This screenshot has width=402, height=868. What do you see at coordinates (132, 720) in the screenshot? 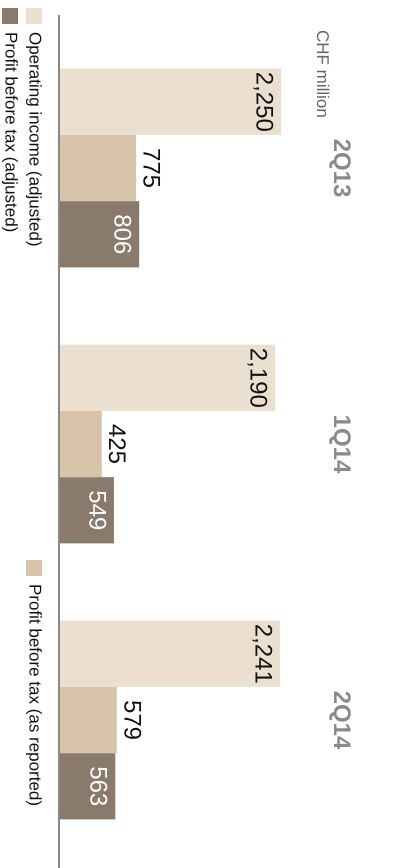
I see `data-label: 579` at bounding box center [132, 720].